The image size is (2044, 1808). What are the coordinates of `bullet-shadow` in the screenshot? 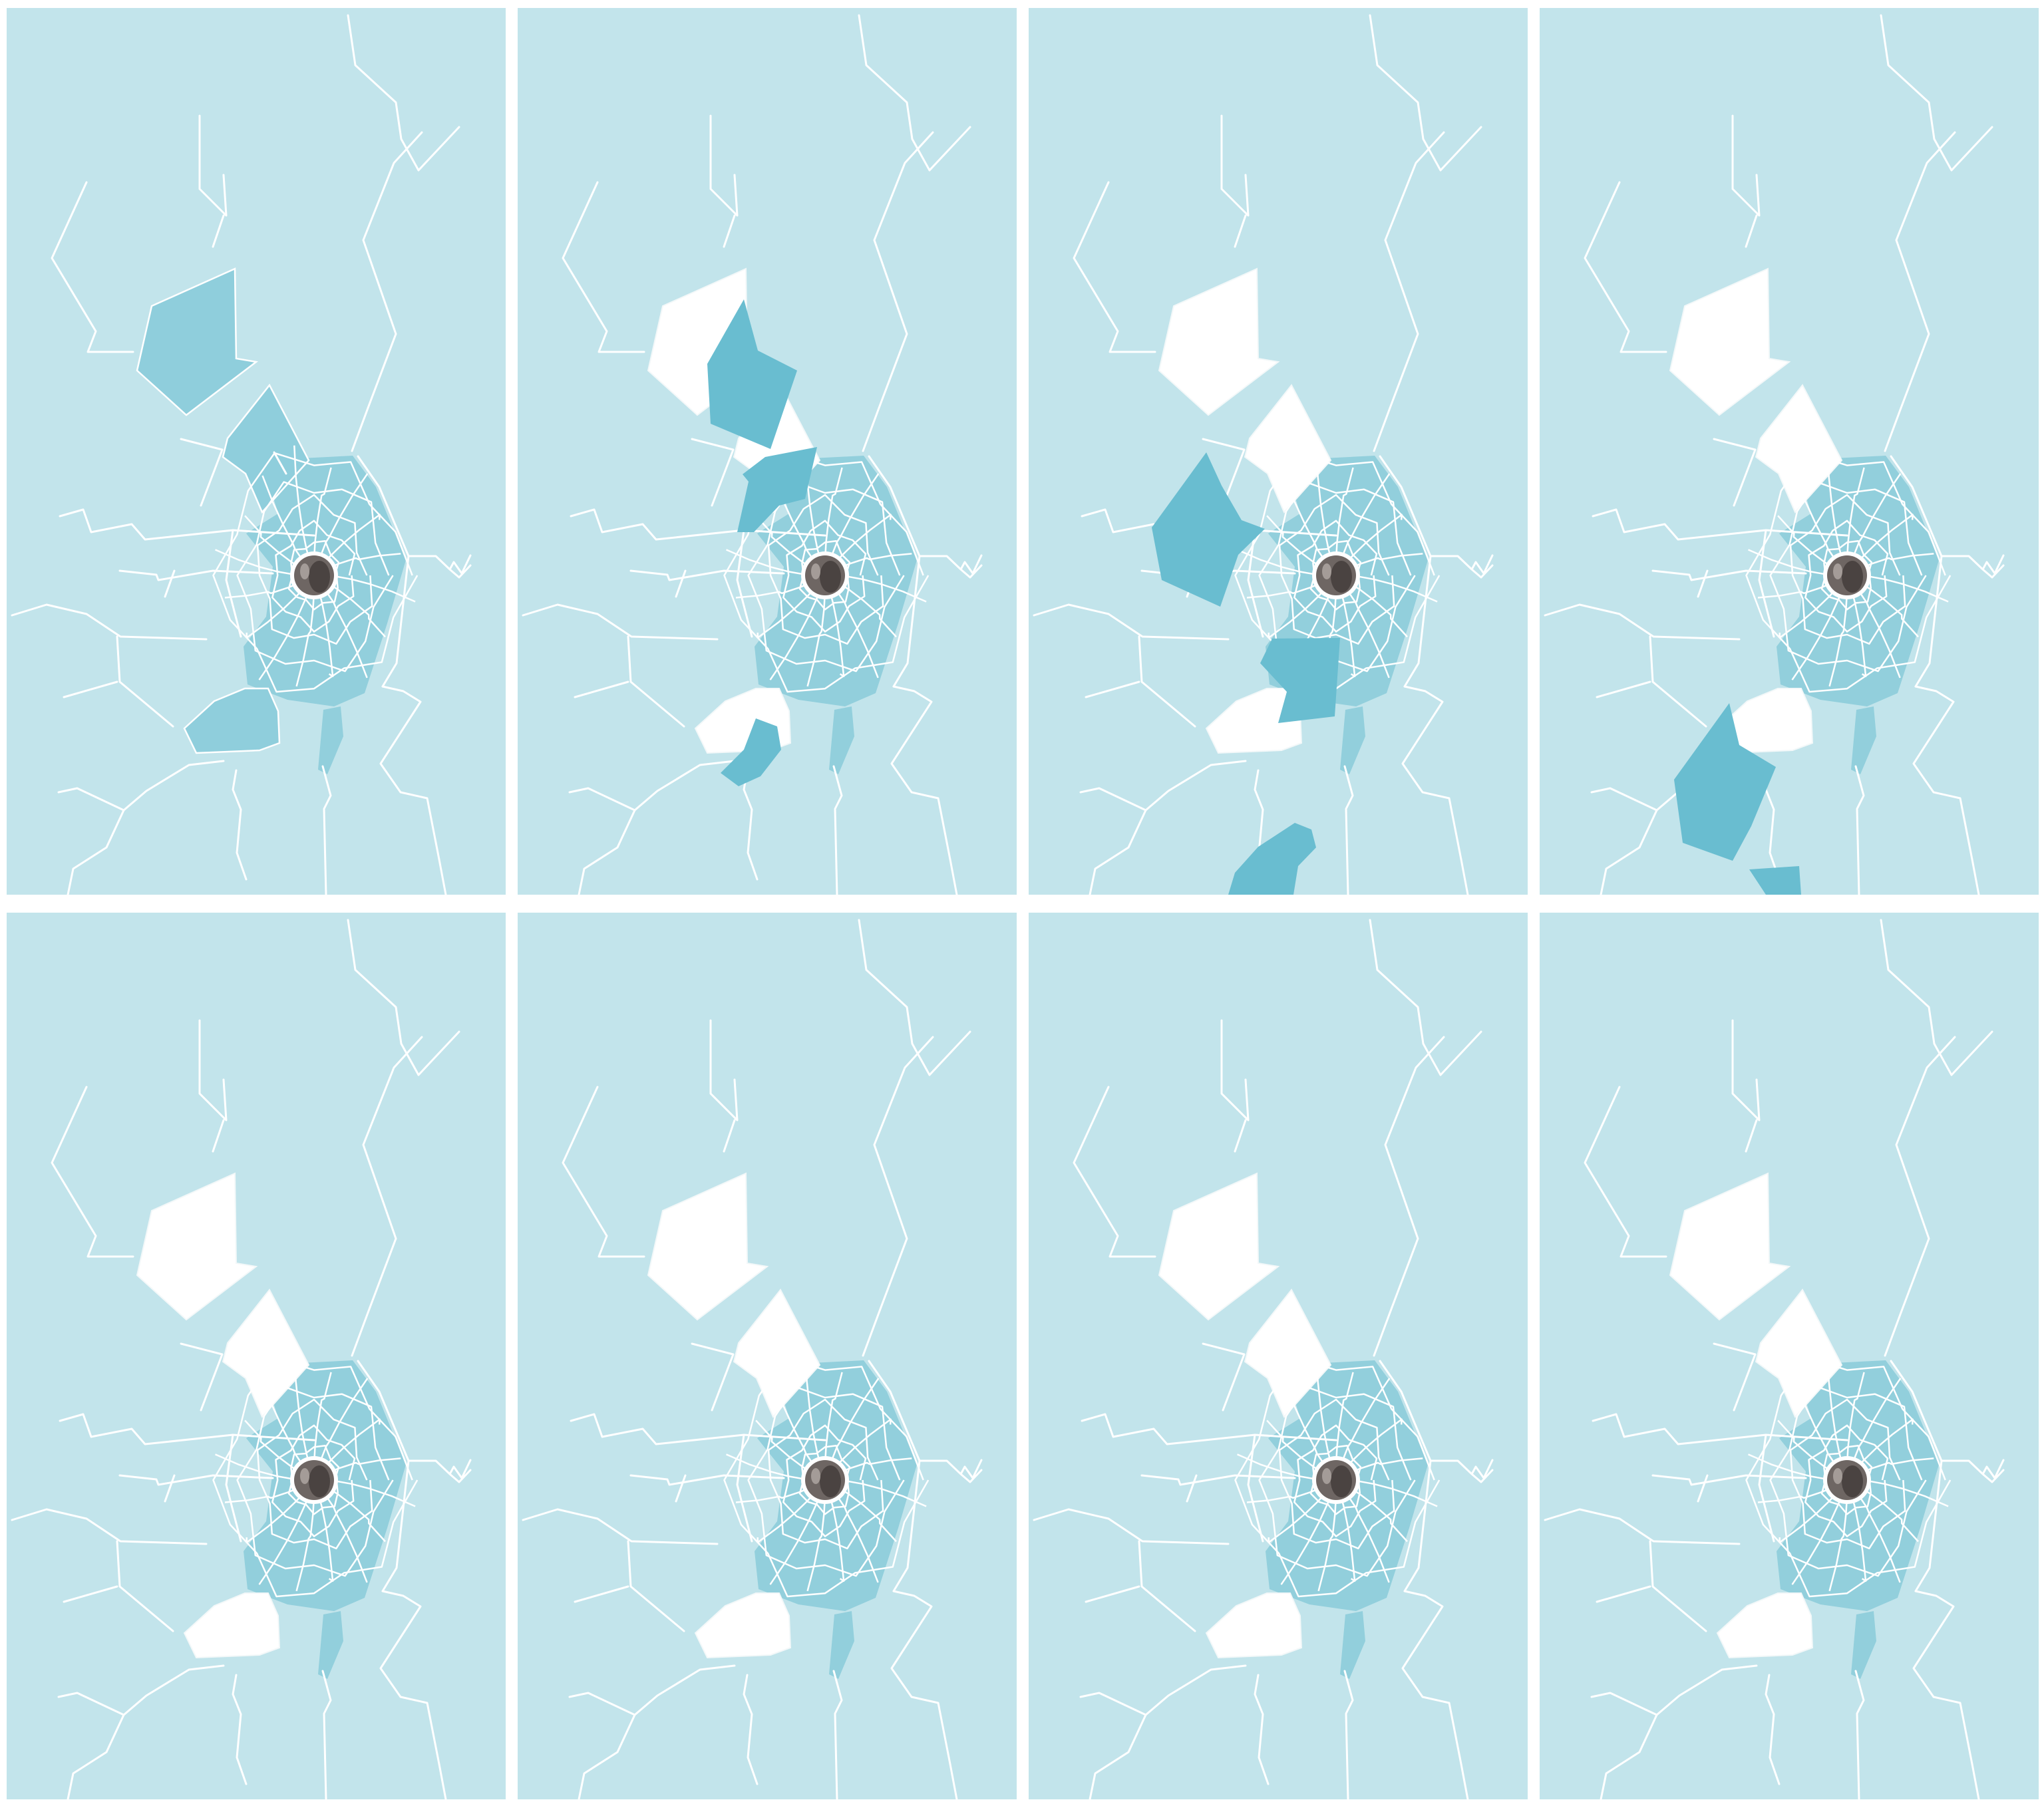 It's located at (1852, 577).